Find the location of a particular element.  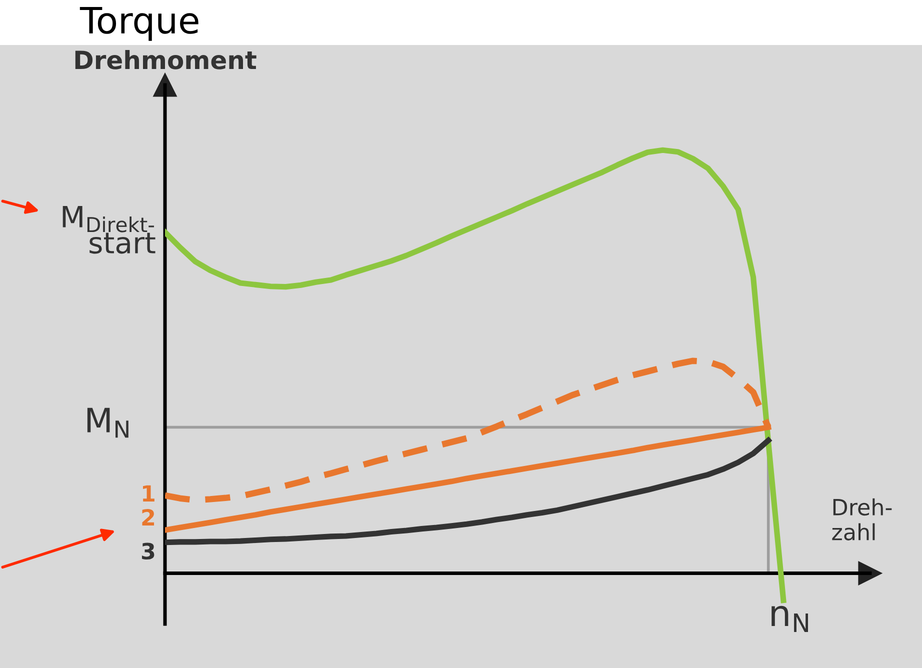

series-label: 2 is located at coordinates (148, 517).